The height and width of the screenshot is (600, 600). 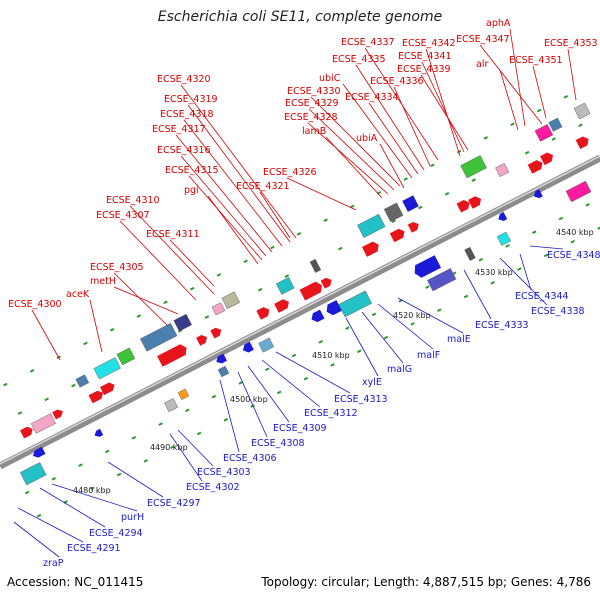 I want to click on reverse-gene-label: ECSE_4313, so click(x=361, y=399).